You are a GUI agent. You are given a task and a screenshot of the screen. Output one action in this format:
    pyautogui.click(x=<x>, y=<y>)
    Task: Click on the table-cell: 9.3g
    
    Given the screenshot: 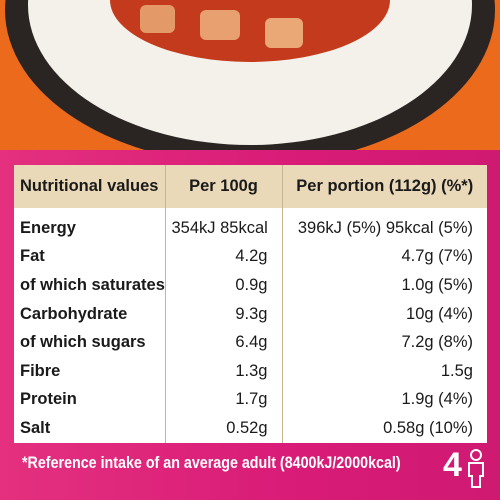 What is the action you would take?
    pyautogui.click(x=223, y=314)
    